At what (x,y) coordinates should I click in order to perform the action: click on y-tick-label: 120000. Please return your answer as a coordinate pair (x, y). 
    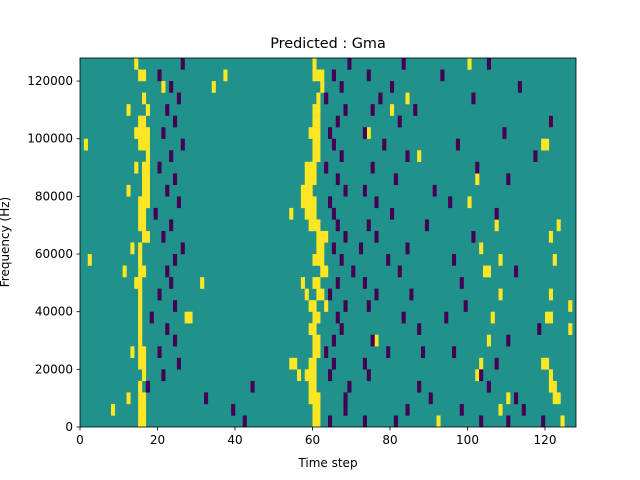
    Looking at the image, I should click on (50, 81).